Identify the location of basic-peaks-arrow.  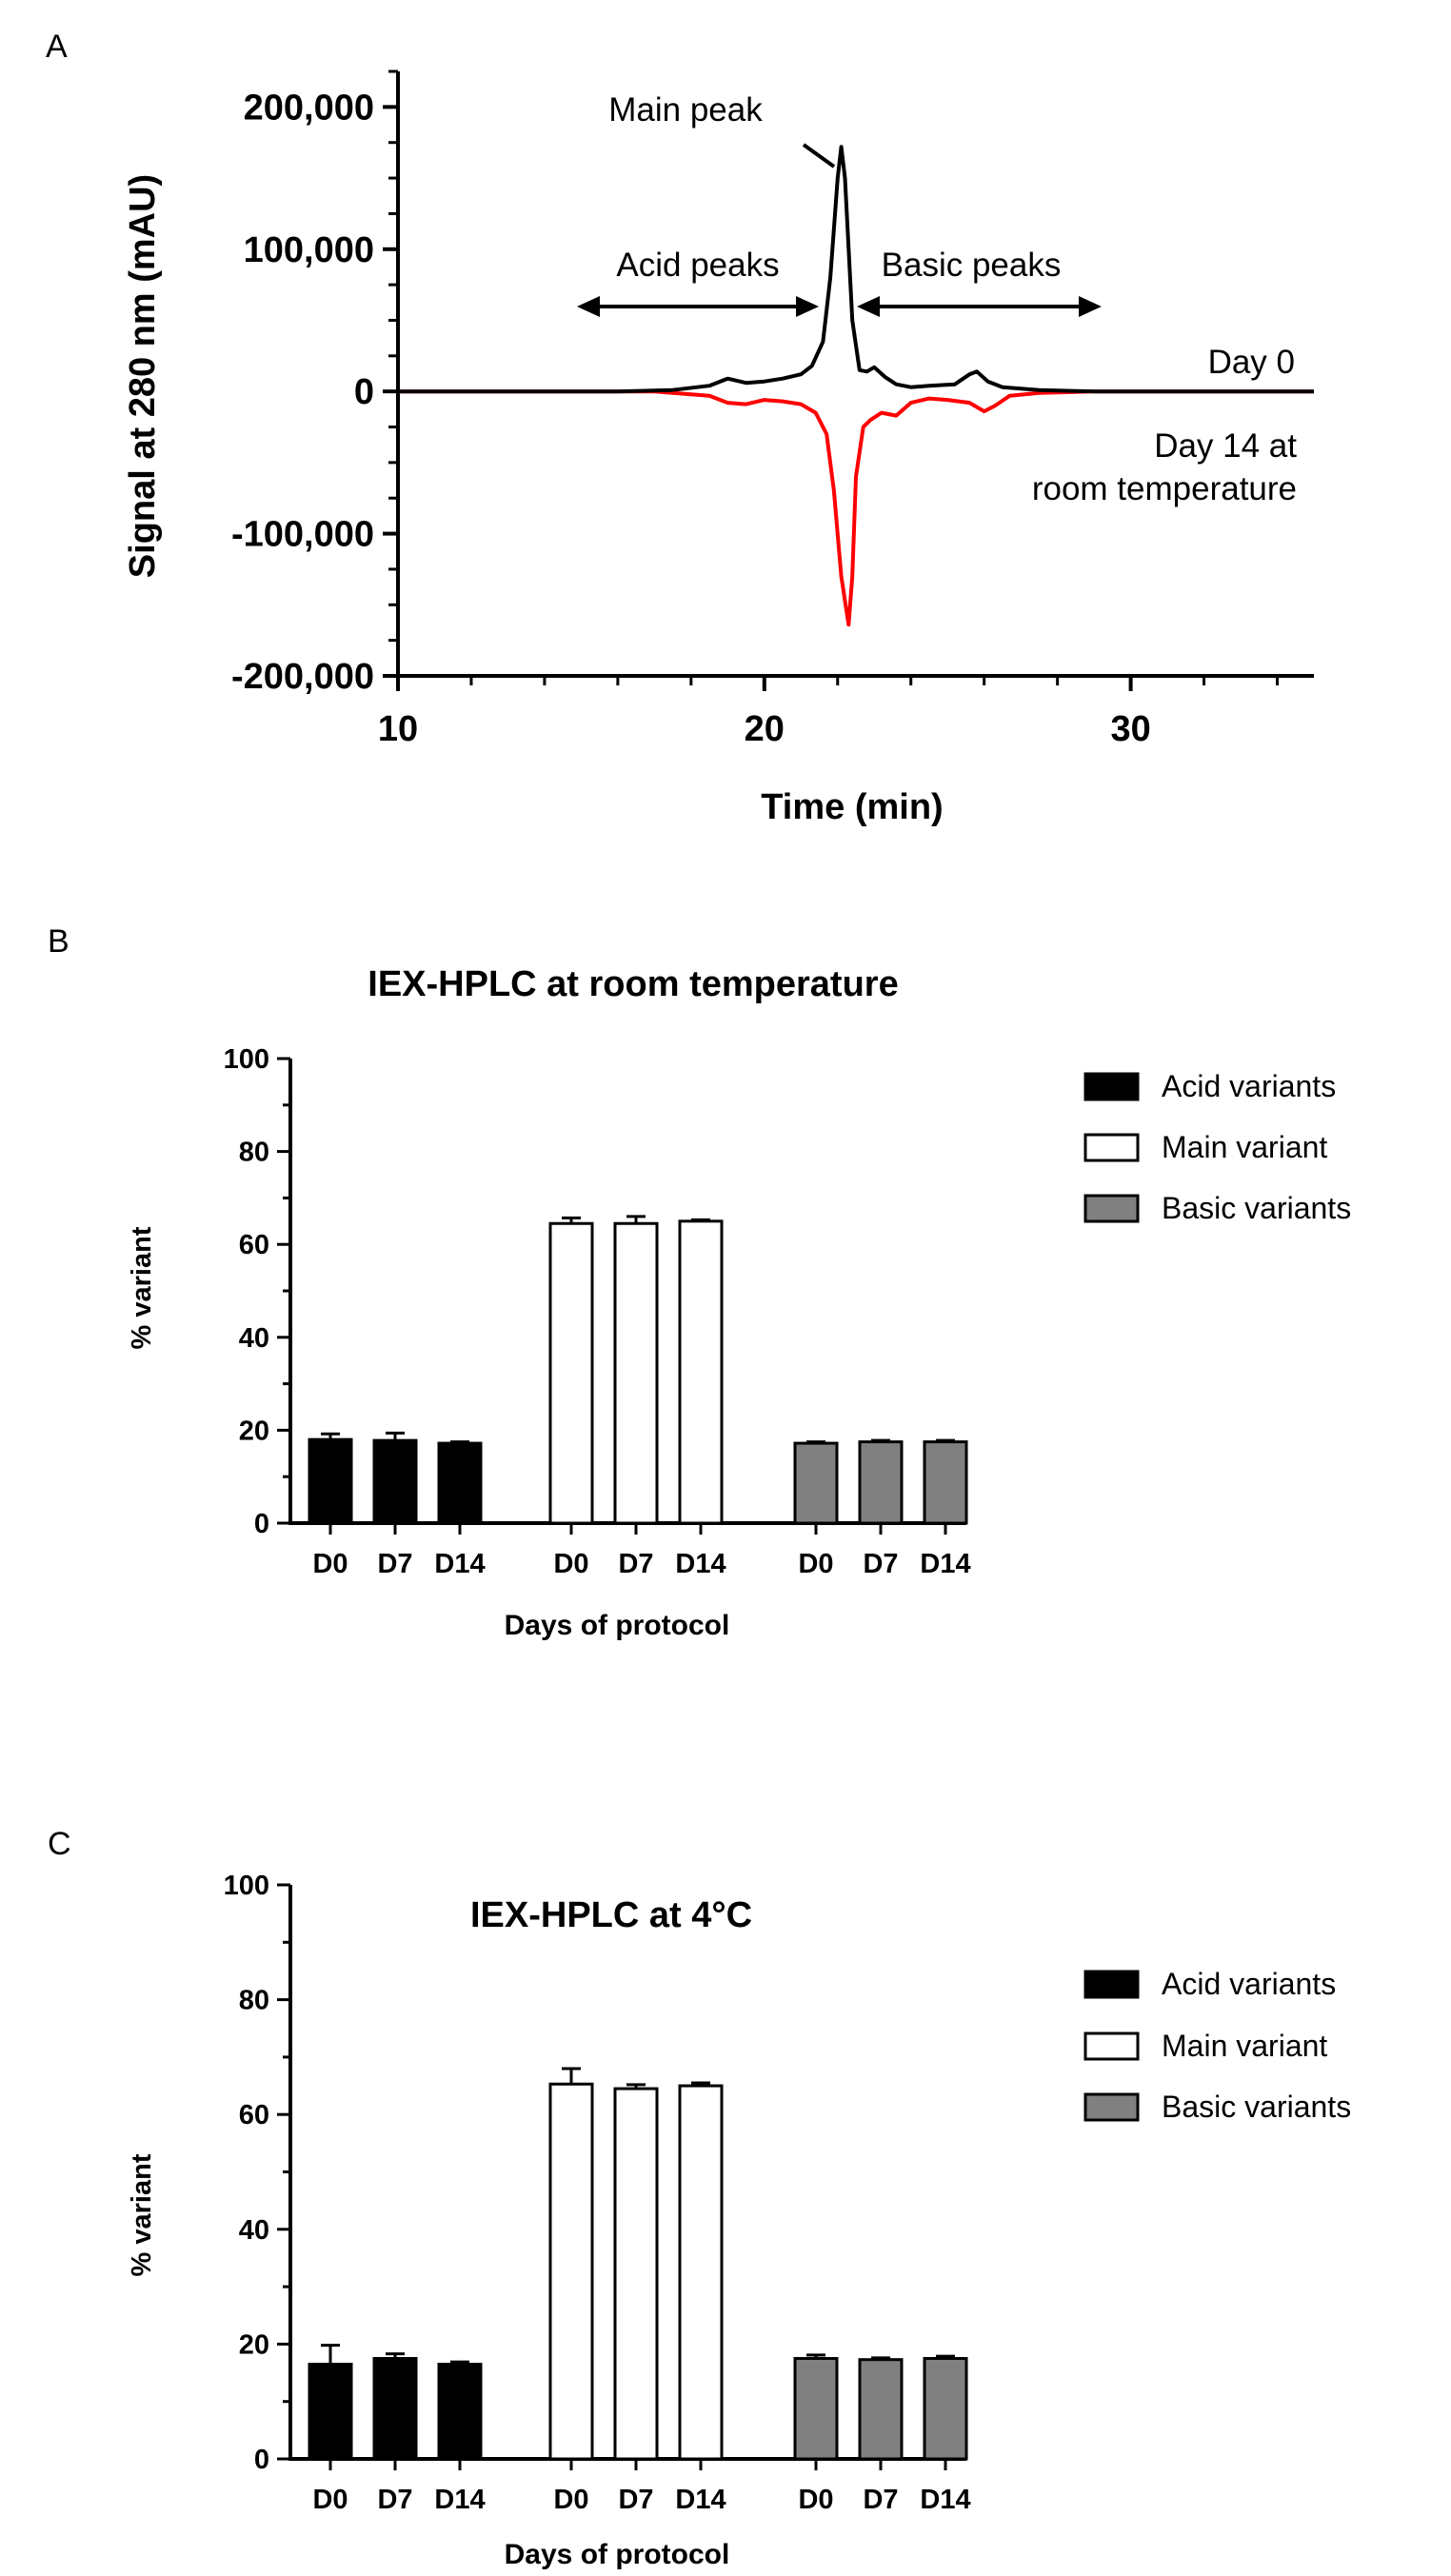
(979, 306).